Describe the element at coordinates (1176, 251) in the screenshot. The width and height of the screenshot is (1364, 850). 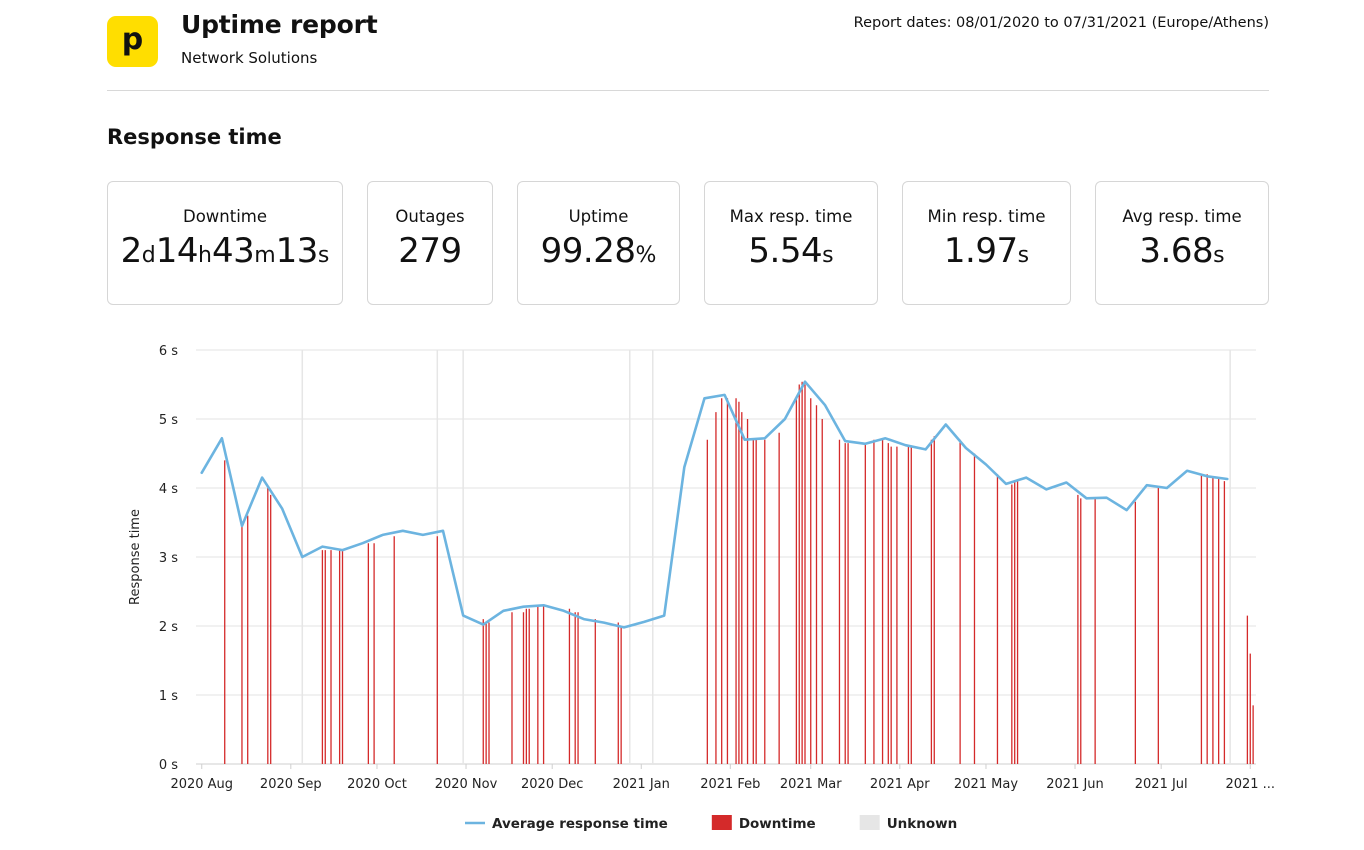
I see `avg-resp-value: 3.68` at that location.